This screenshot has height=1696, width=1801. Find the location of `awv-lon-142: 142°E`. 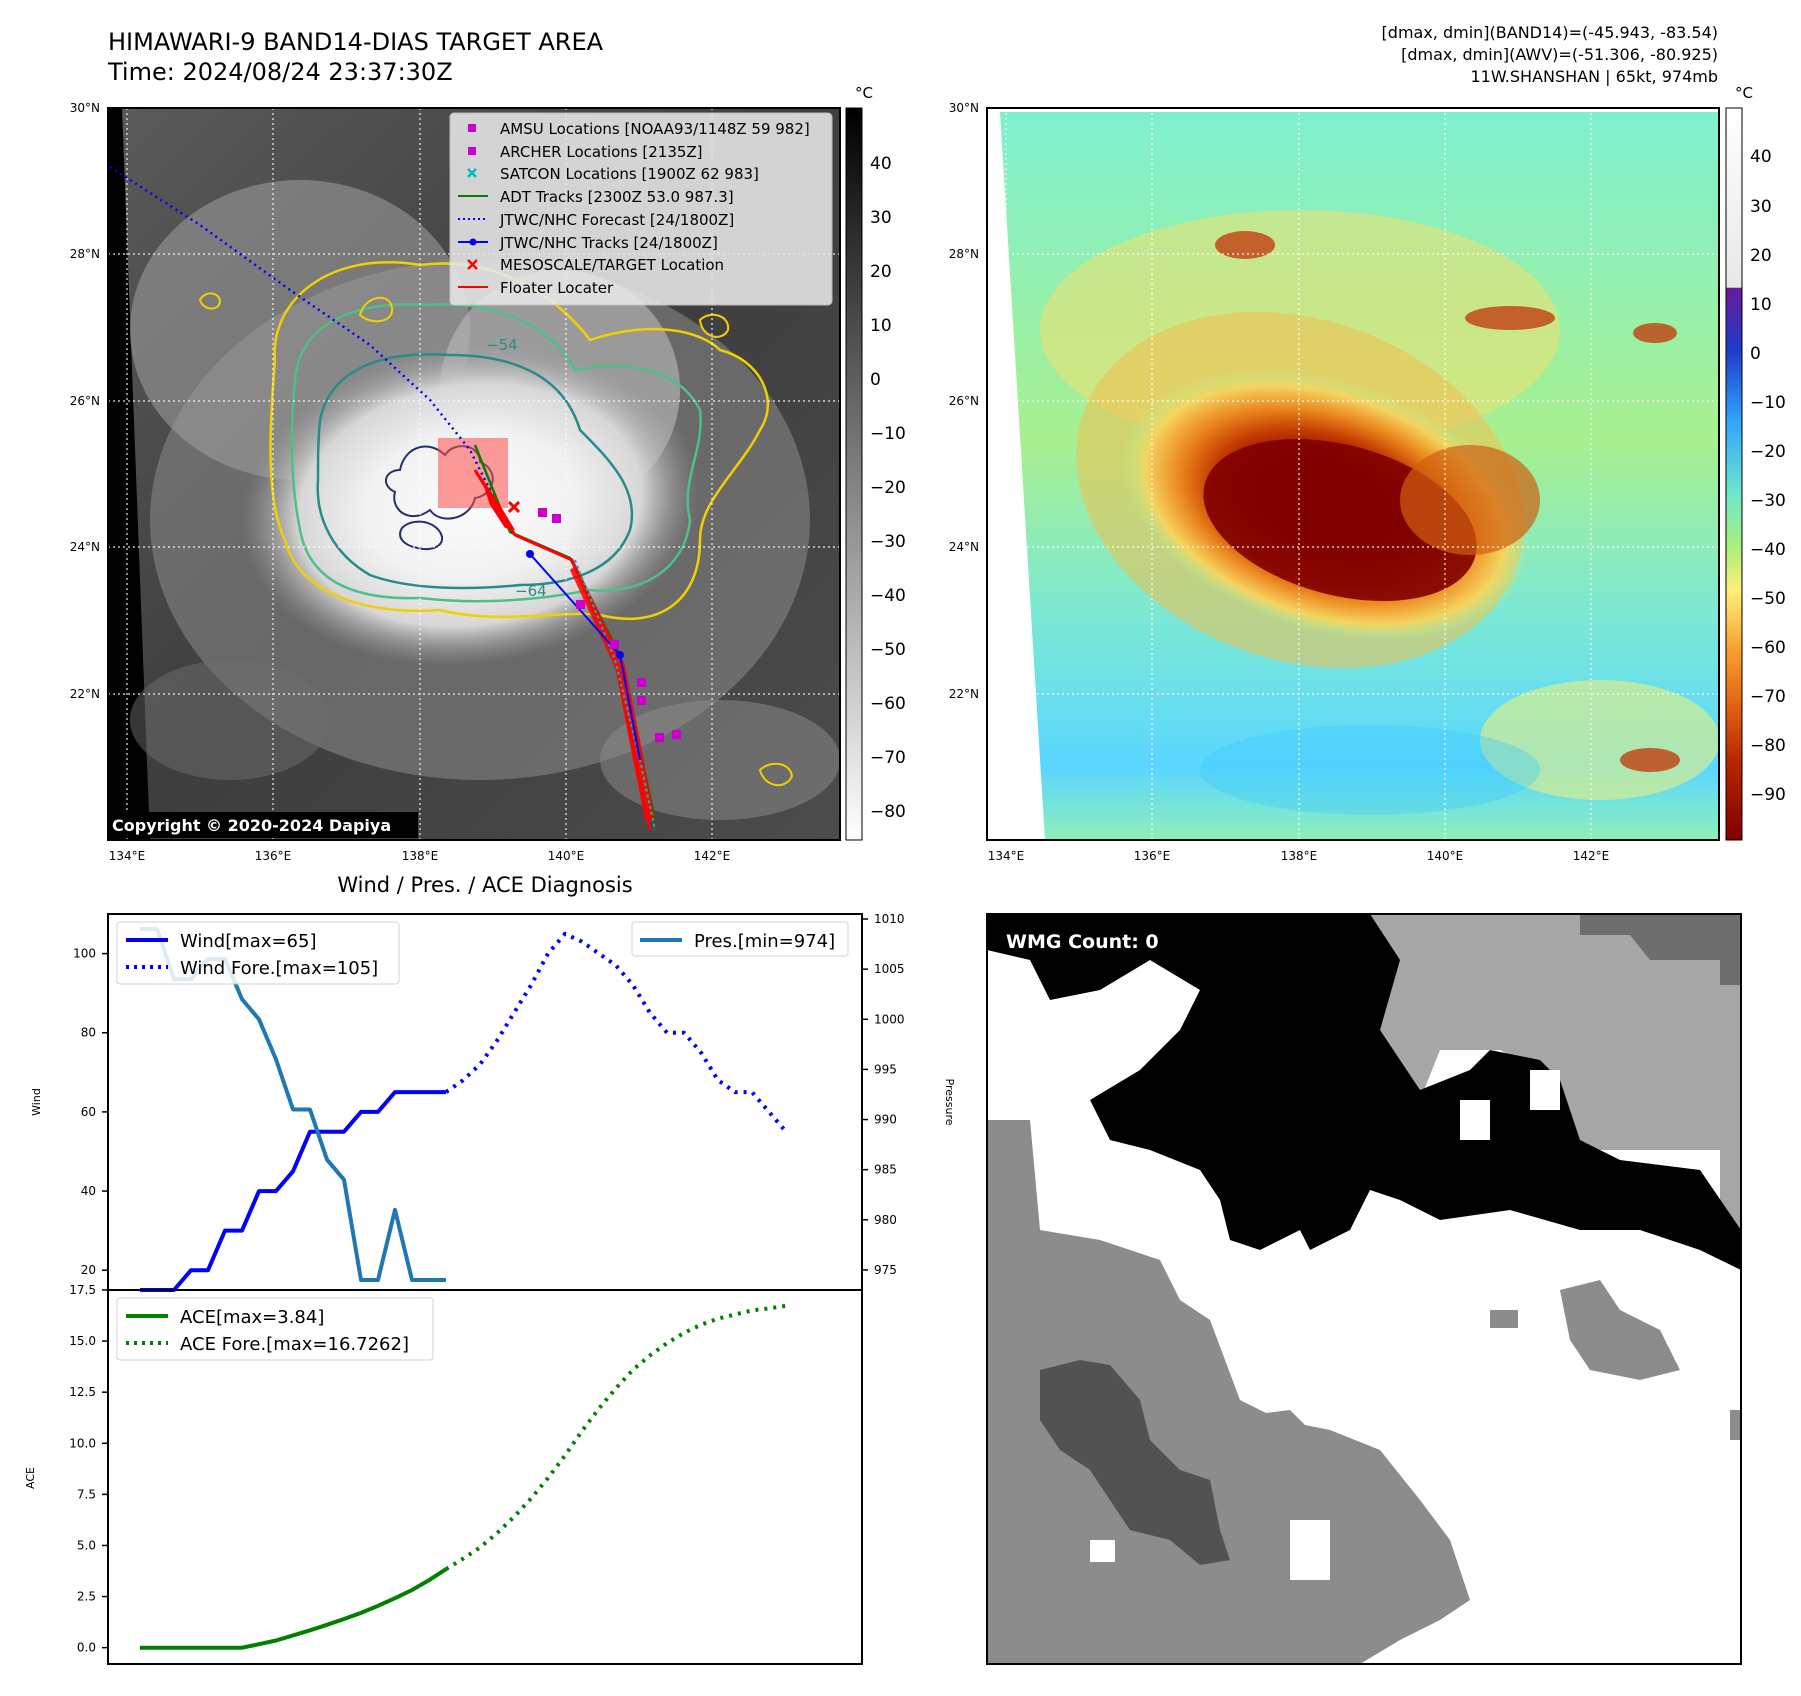

awv-lon-142: 142°E is located at coordinates (1591, 856).